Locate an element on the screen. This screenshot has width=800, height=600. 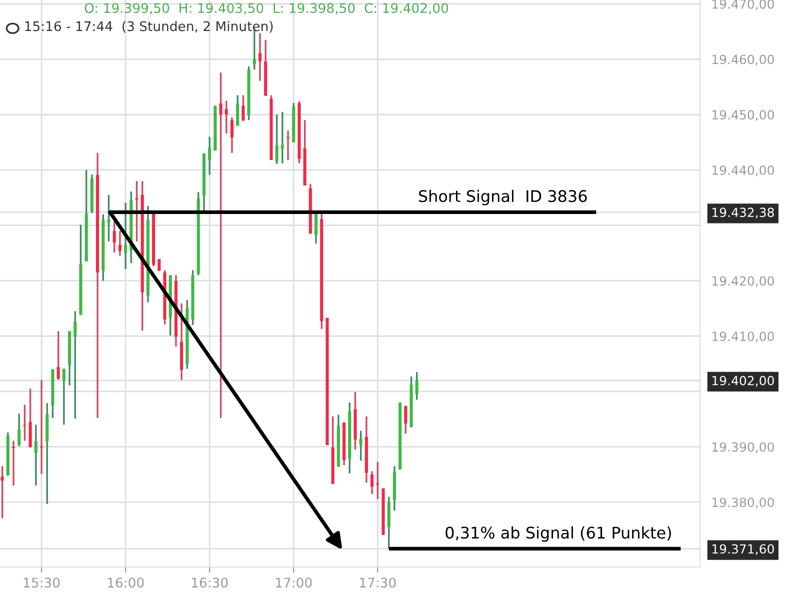
y-tick-label: 19.390,00 is located at coordinates (743, 448).